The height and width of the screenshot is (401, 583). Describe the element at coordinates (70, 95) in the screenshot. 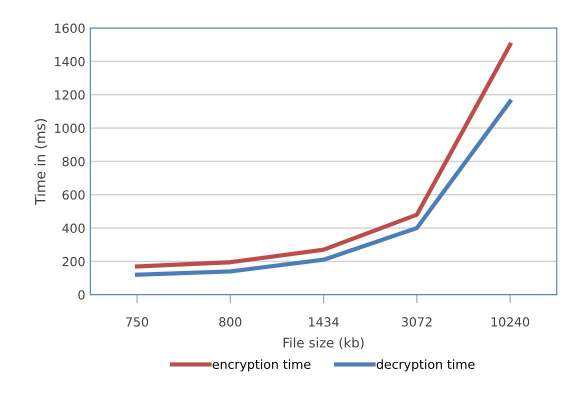

I see `y-tick-label: 1200` at that location.